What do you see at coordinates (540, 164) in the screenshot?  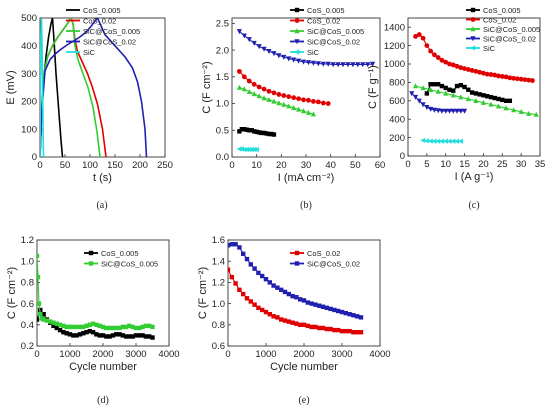 I see `x-tick-label: 35` at bounding box center [540, 164].